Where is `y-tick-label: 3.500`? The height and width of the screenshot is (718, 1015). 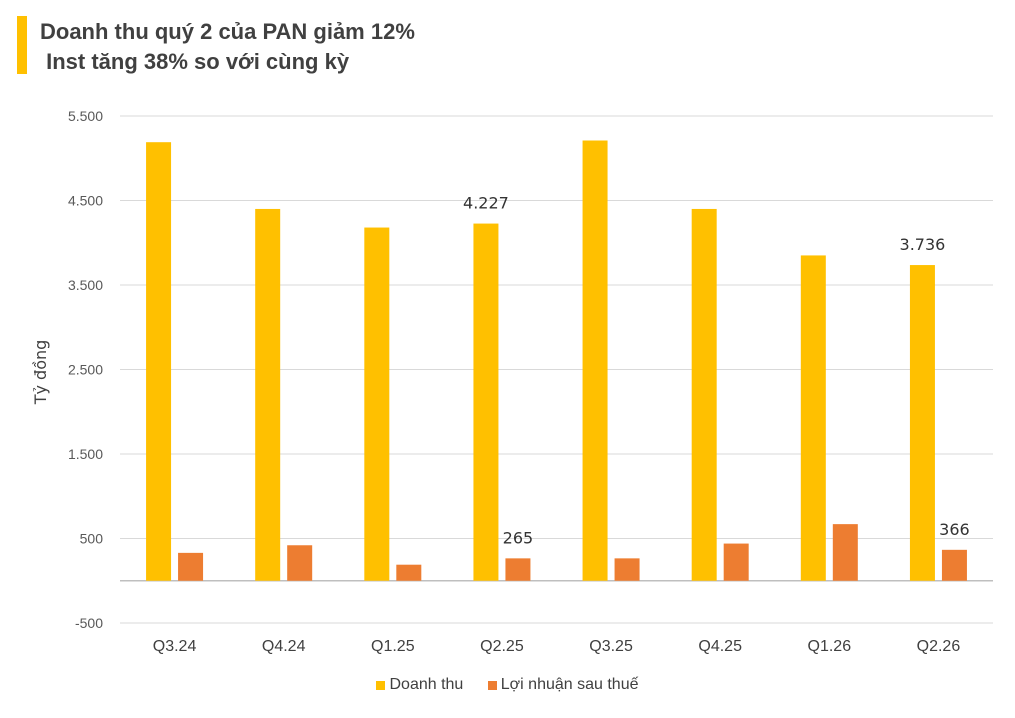
y-tick-label: 3.500 is located at coordinates (85, 285).